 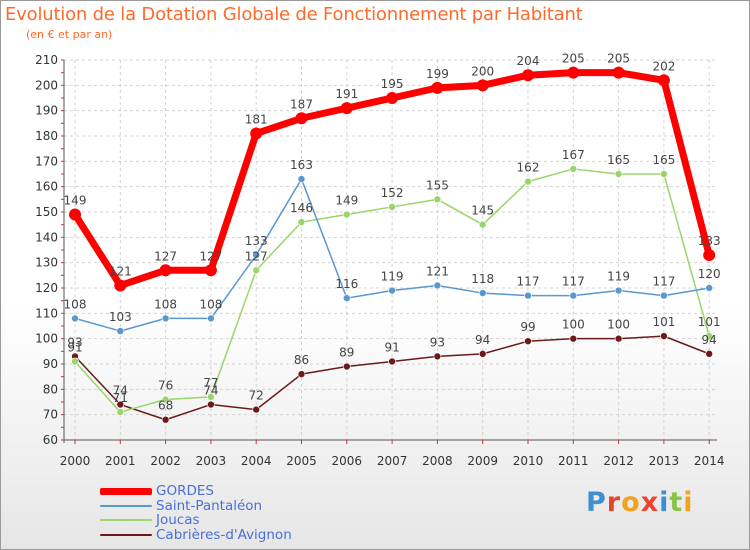 I want to click on data-label-saint-pantal-on-2000: 108, so click(x=75, y=304).